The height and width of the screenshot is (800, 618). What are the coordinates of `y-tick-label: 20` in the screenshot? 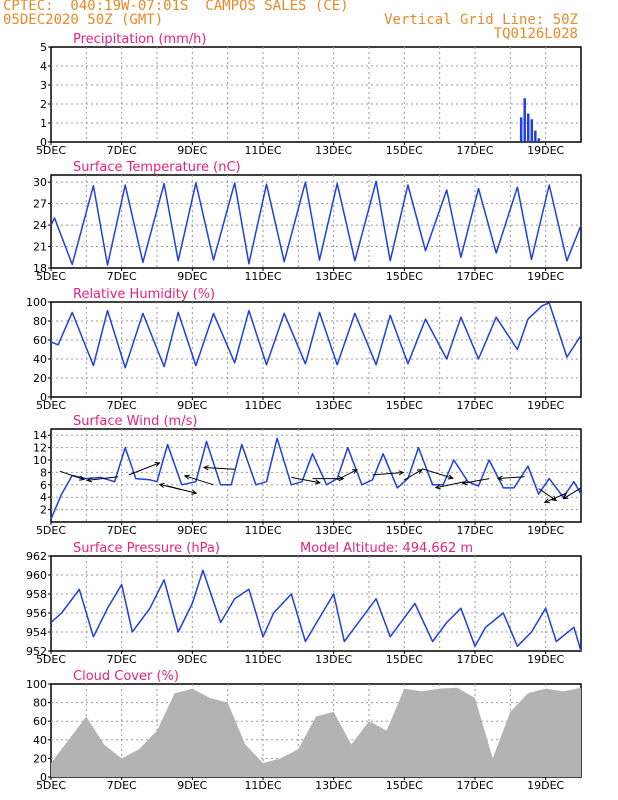 It's located at (40, 758).